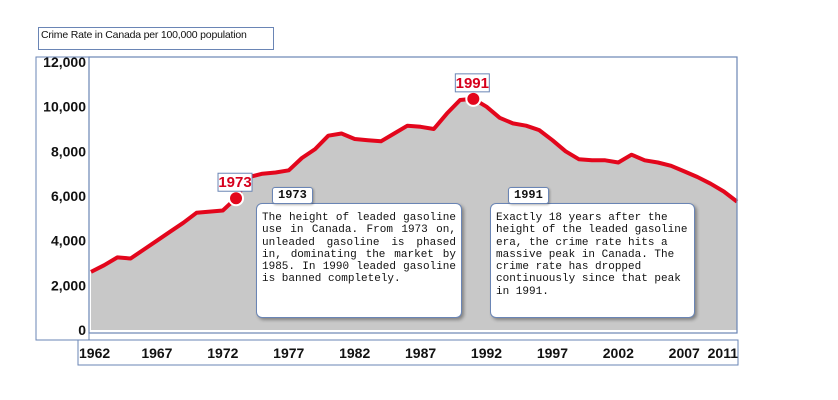 This screenshot has width=838, height=400. I want to click on x-tick-label: 1992, so click(486, 353).